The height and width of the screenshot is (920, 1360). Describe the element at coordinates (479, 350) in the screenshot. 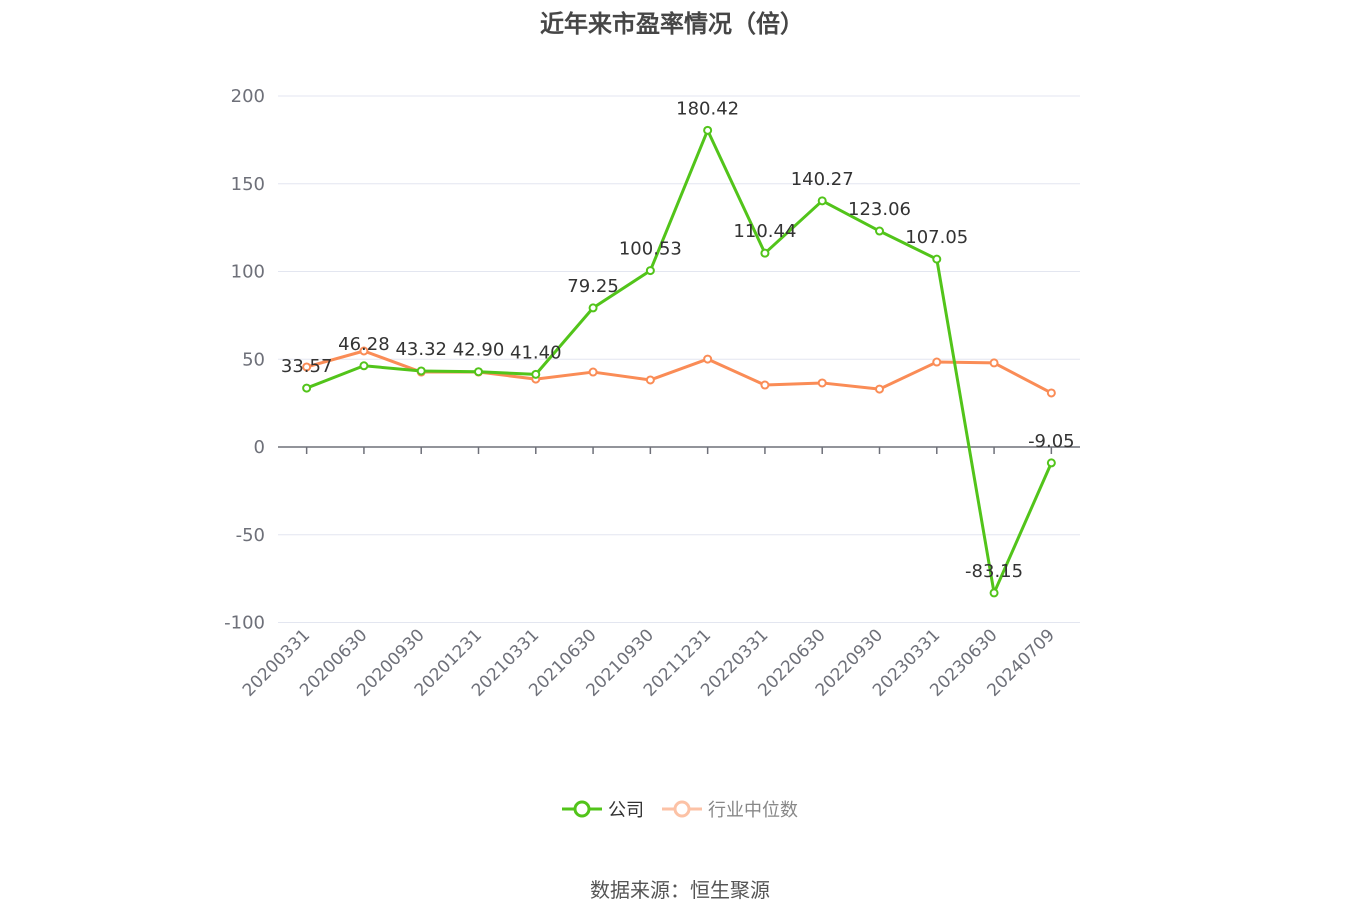

I see `svg-text: 42.90` at that location.